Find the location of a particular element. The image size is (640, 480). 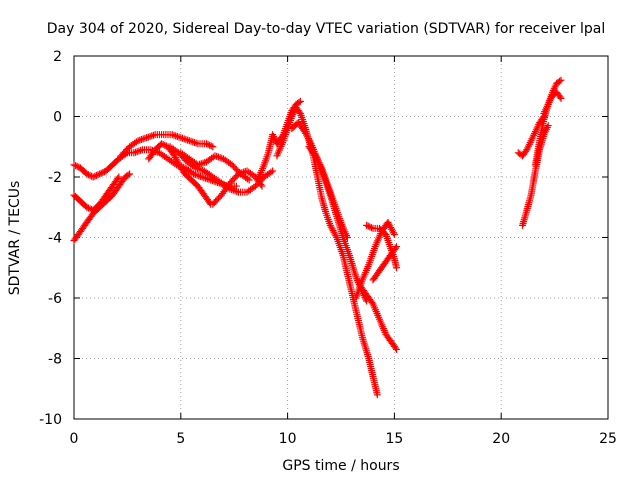

y-tick-label: -2 is located at coordinates (55, 178).